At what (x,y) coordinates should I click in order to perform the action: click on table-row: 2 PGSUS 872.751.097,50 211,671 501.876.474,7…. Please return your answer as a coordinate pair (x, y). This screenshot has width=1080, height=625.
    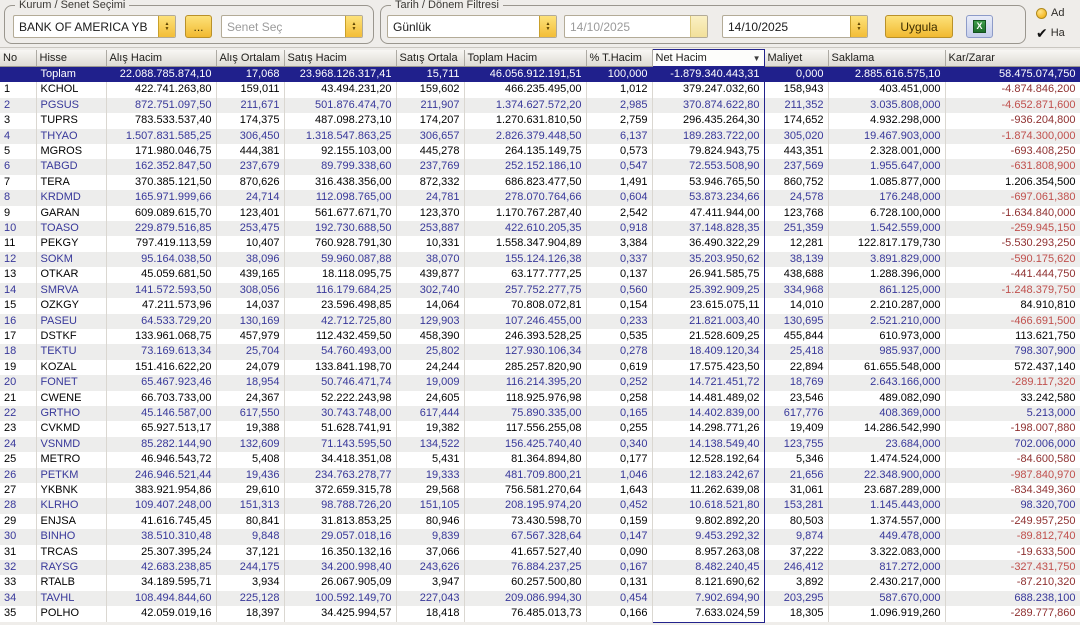
    Looking at the image, I should click on (540, 105).